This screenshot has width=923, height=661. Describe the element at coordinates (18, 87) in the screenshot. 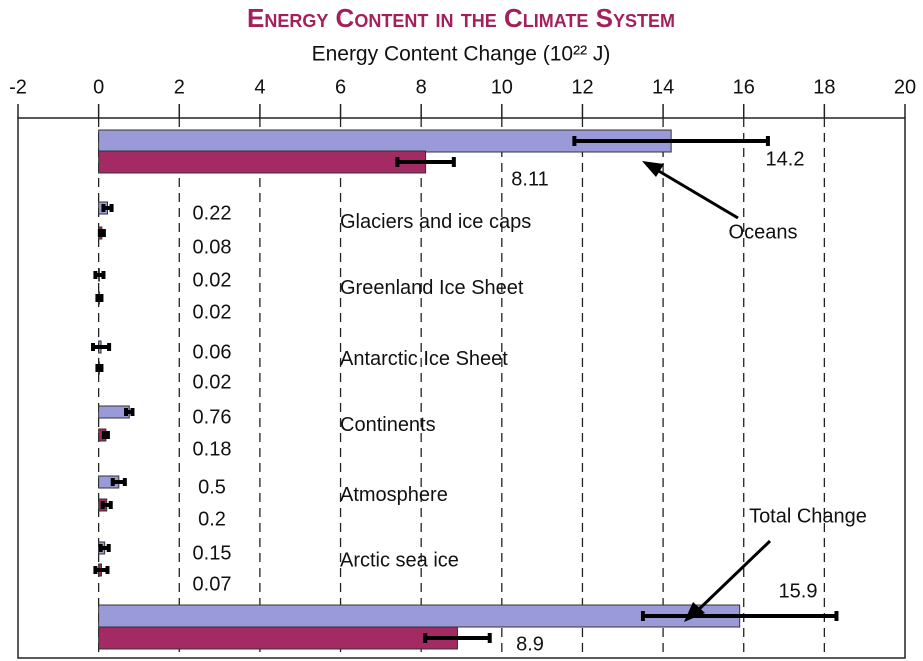

I see `x-tick-label: -2` at that location.